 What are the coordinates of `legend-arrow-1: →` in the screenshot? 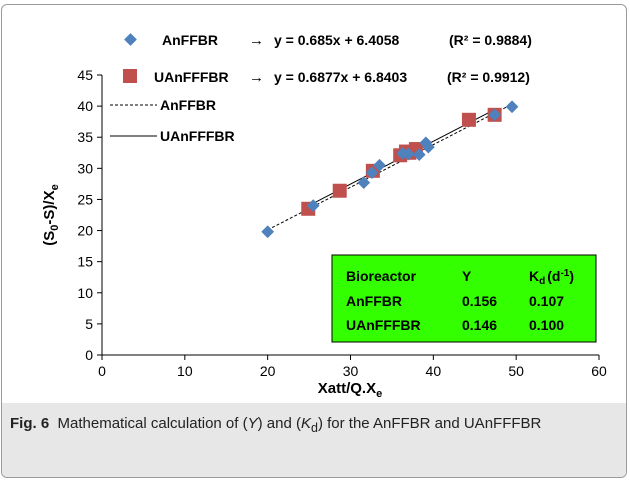 It's located at (256, 40).